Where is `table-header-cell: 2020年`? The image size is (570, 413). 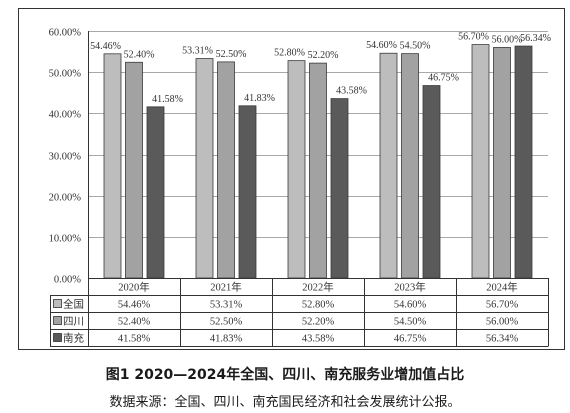 table-header-cell: 2020年 is located at coordinates (134, 287).